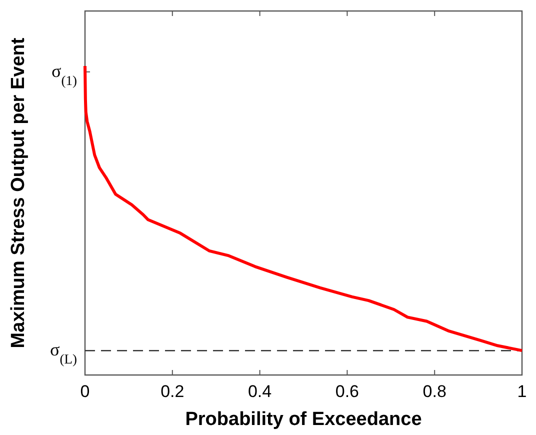 This screenshot has width=536, height=435. Describe the element at coordinates (522, 391) in the screenshot. I see `x-tick-label: 1` at that location.